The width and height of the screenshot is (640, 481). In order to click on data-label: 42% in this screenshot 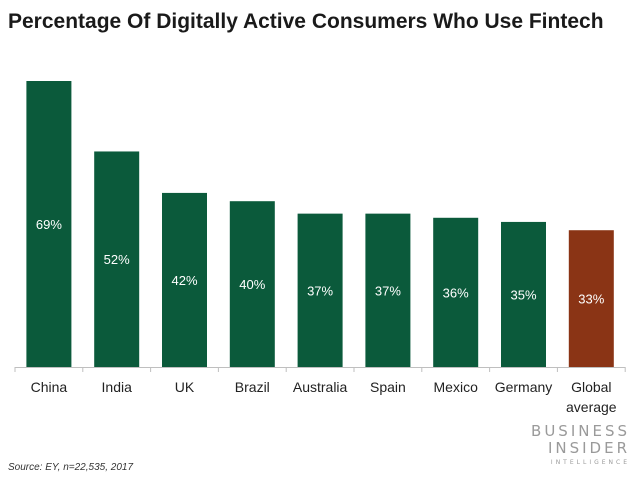, I will do `click(184, 280)`.